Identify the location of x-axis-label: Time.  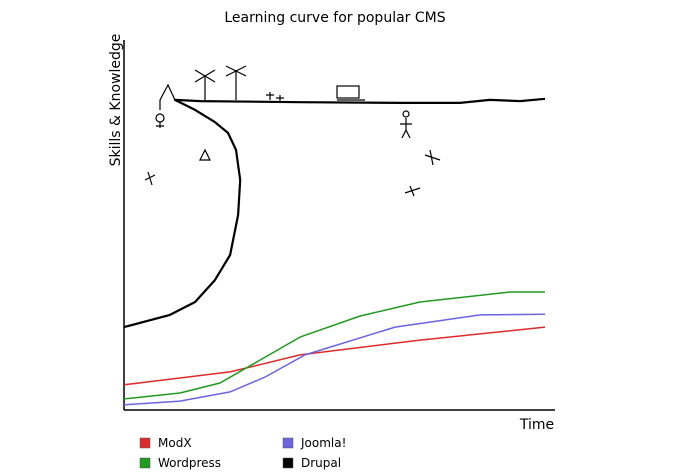
(536, 425).